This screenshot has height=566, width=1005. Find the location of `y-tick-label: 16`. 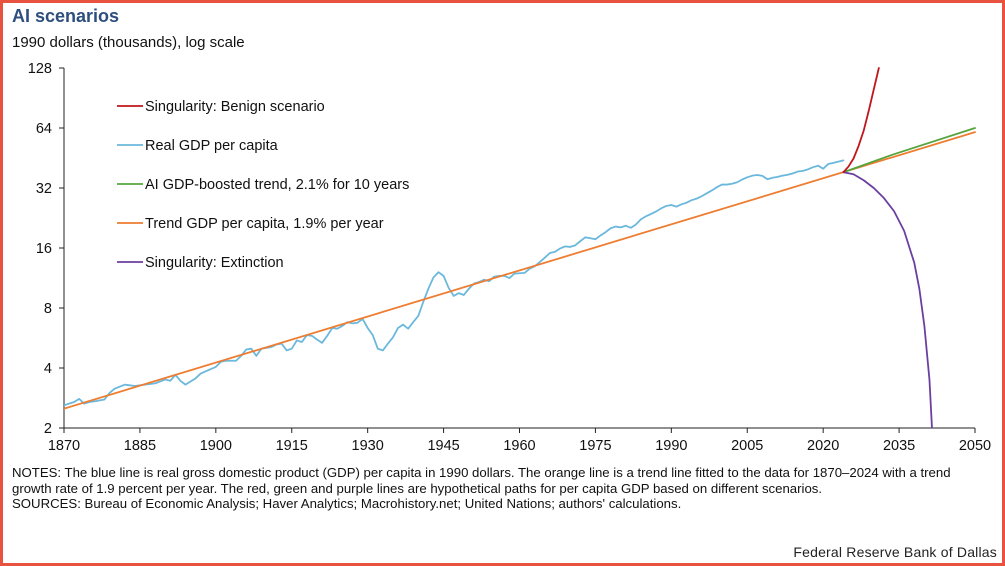

y-tick-label: 16 is located at coordinates (44, 249).